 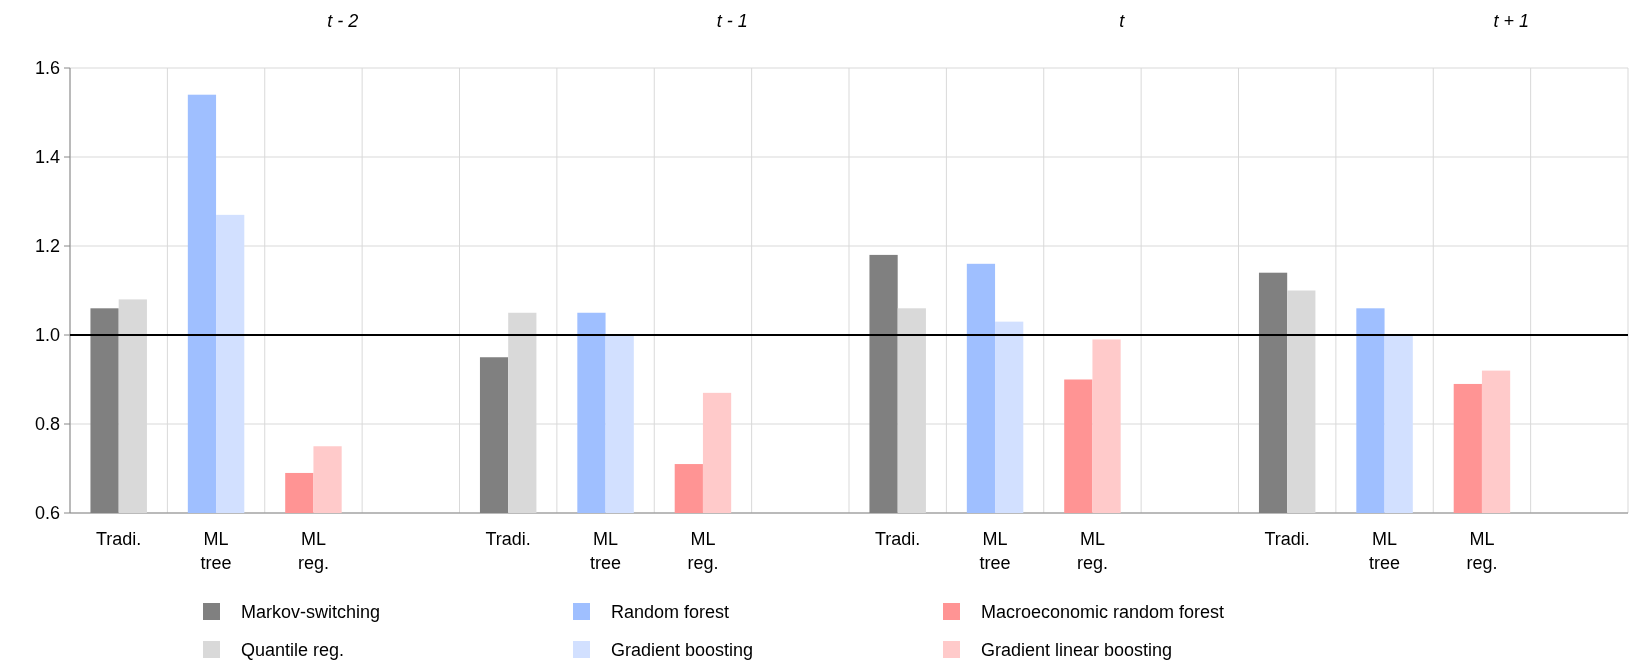 What do you see at coordinates (47, 424) in the screenshot?
I see `y-tick-label: 0.8` at bounding box center [47, 424].